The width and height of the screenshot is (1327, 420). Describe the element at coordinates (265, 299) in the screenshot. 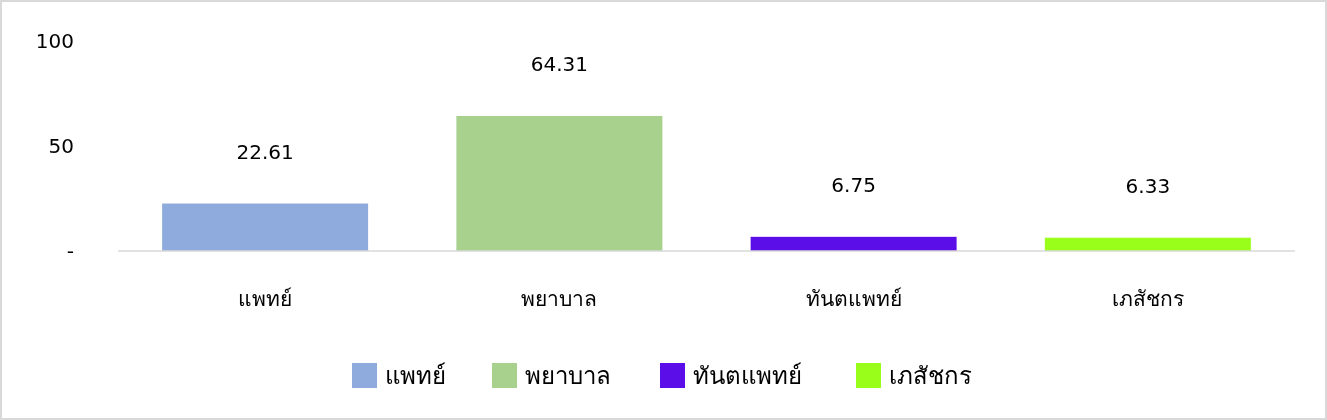

I see `x-tick-label: แพทย์` at that location.